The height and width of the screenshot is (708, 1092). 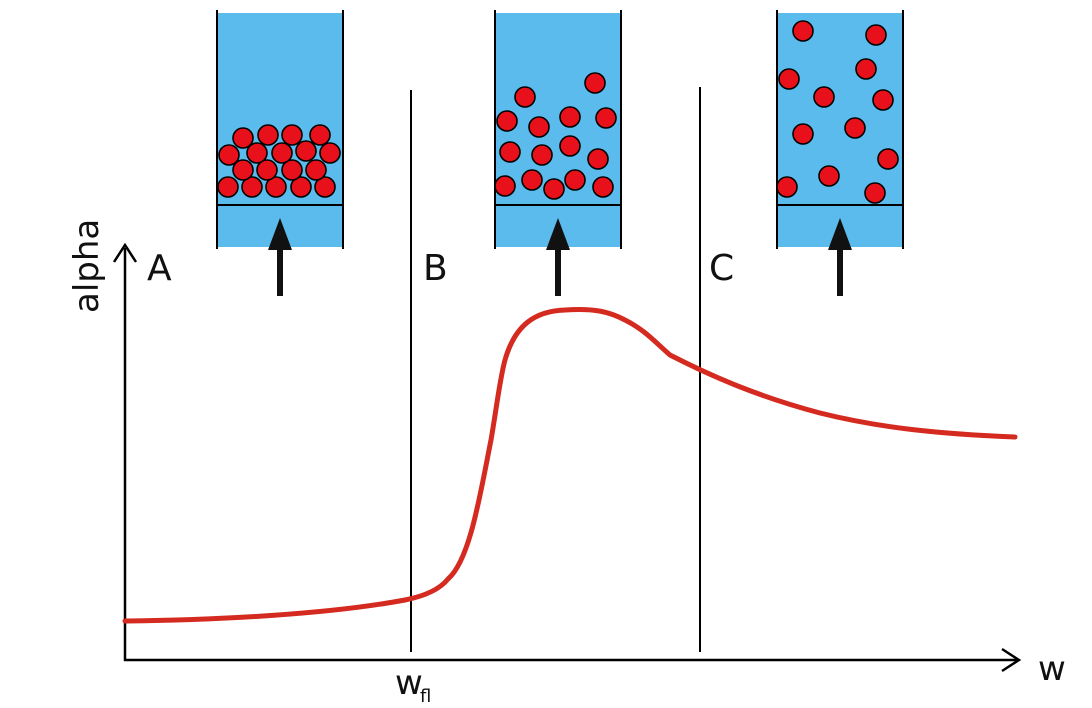 I want to click on x-tick-wfl: w fl, so click(x=413, y=685).